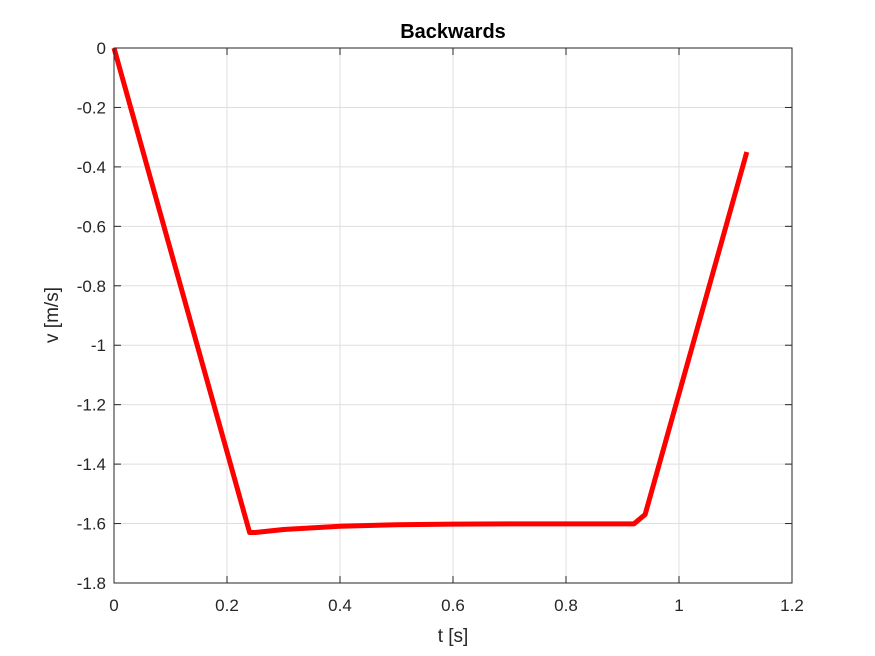 The image size is (875, 656). What do you see at coordinates (101, 48) in the screenshot?
I see `y-tick-label: 0` at bounding box center [101, 48].